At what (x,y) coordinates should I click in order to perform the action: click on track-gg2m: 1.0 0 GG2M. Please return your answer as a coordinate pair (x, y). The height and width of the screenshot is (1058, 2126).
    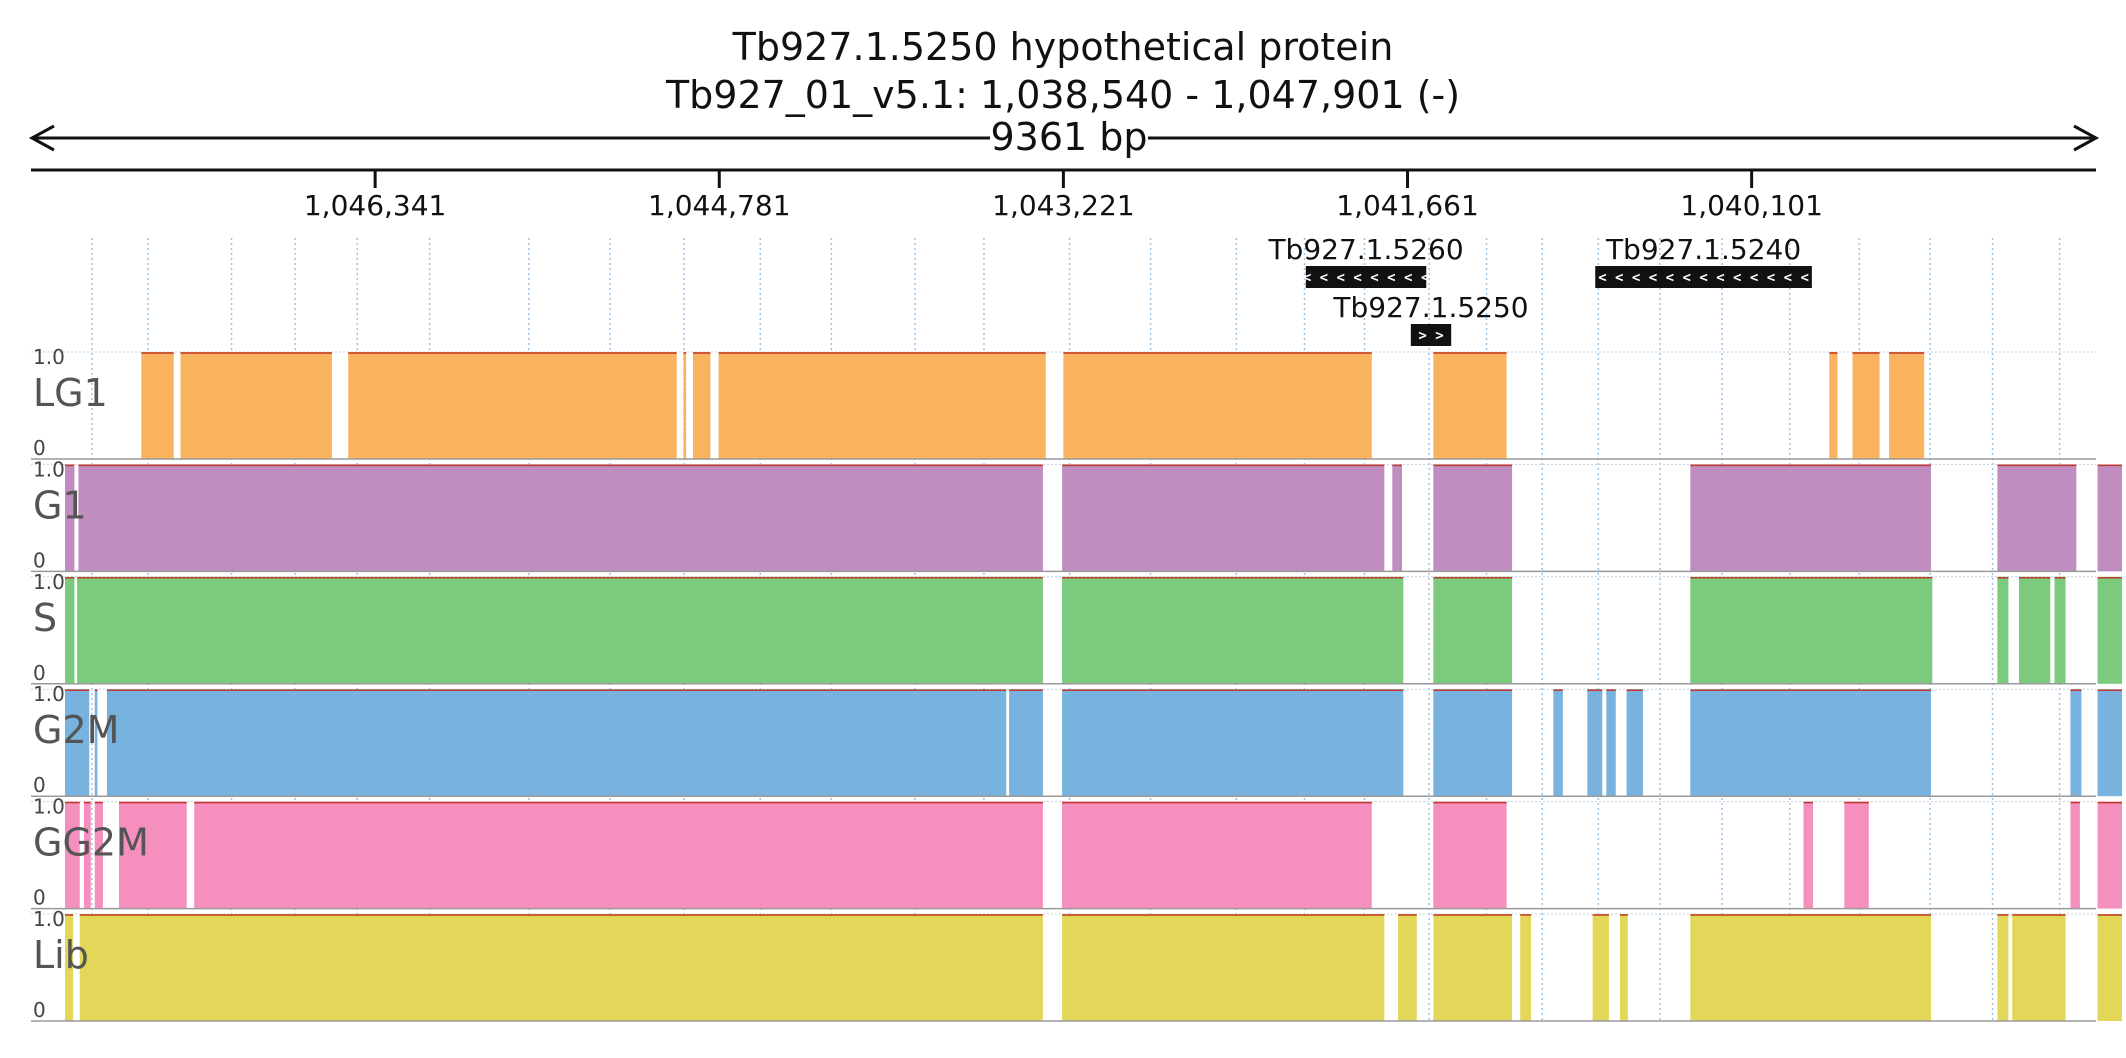
    Looking at the image, I should click on (1077, 852).